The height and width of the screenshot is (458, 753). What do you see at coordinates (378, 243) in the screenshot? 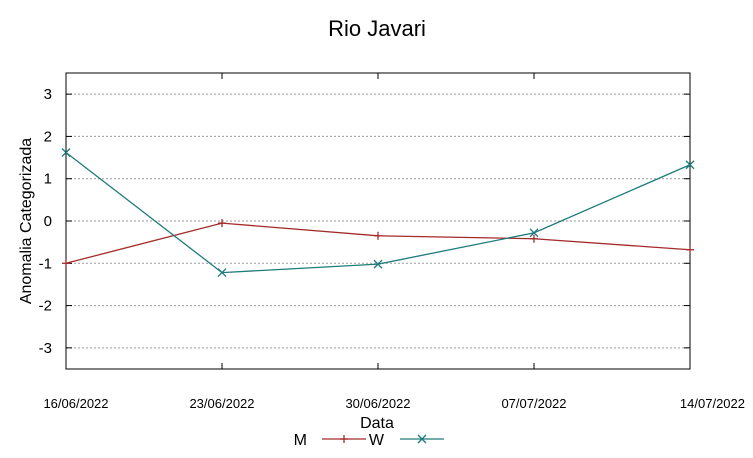
I see `series-line-m` at bounding box center [378, 243].